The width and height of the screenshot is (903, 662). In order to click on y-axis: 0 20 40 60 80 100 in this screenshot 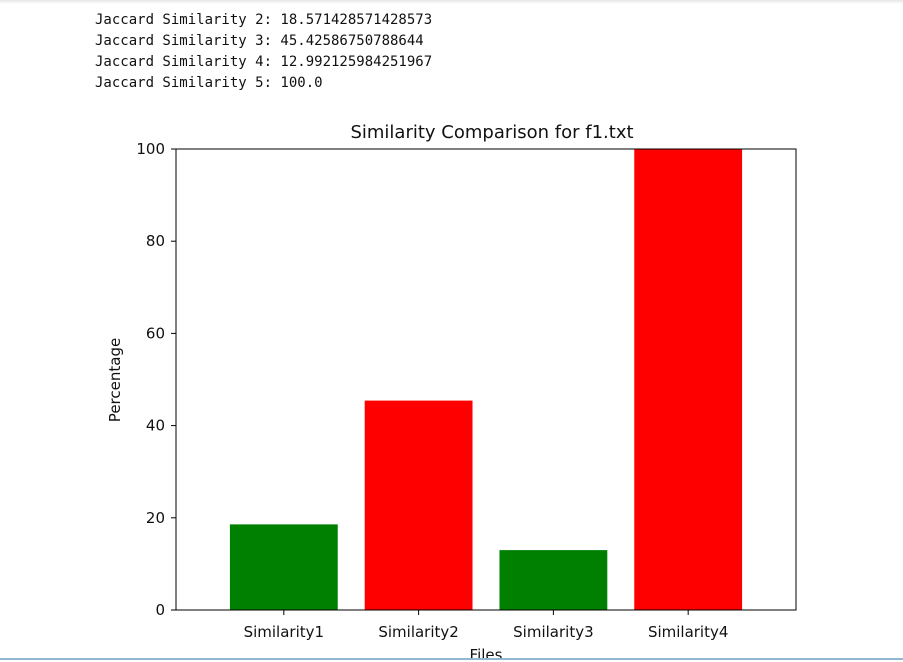, I will do `click(156, 379)`.